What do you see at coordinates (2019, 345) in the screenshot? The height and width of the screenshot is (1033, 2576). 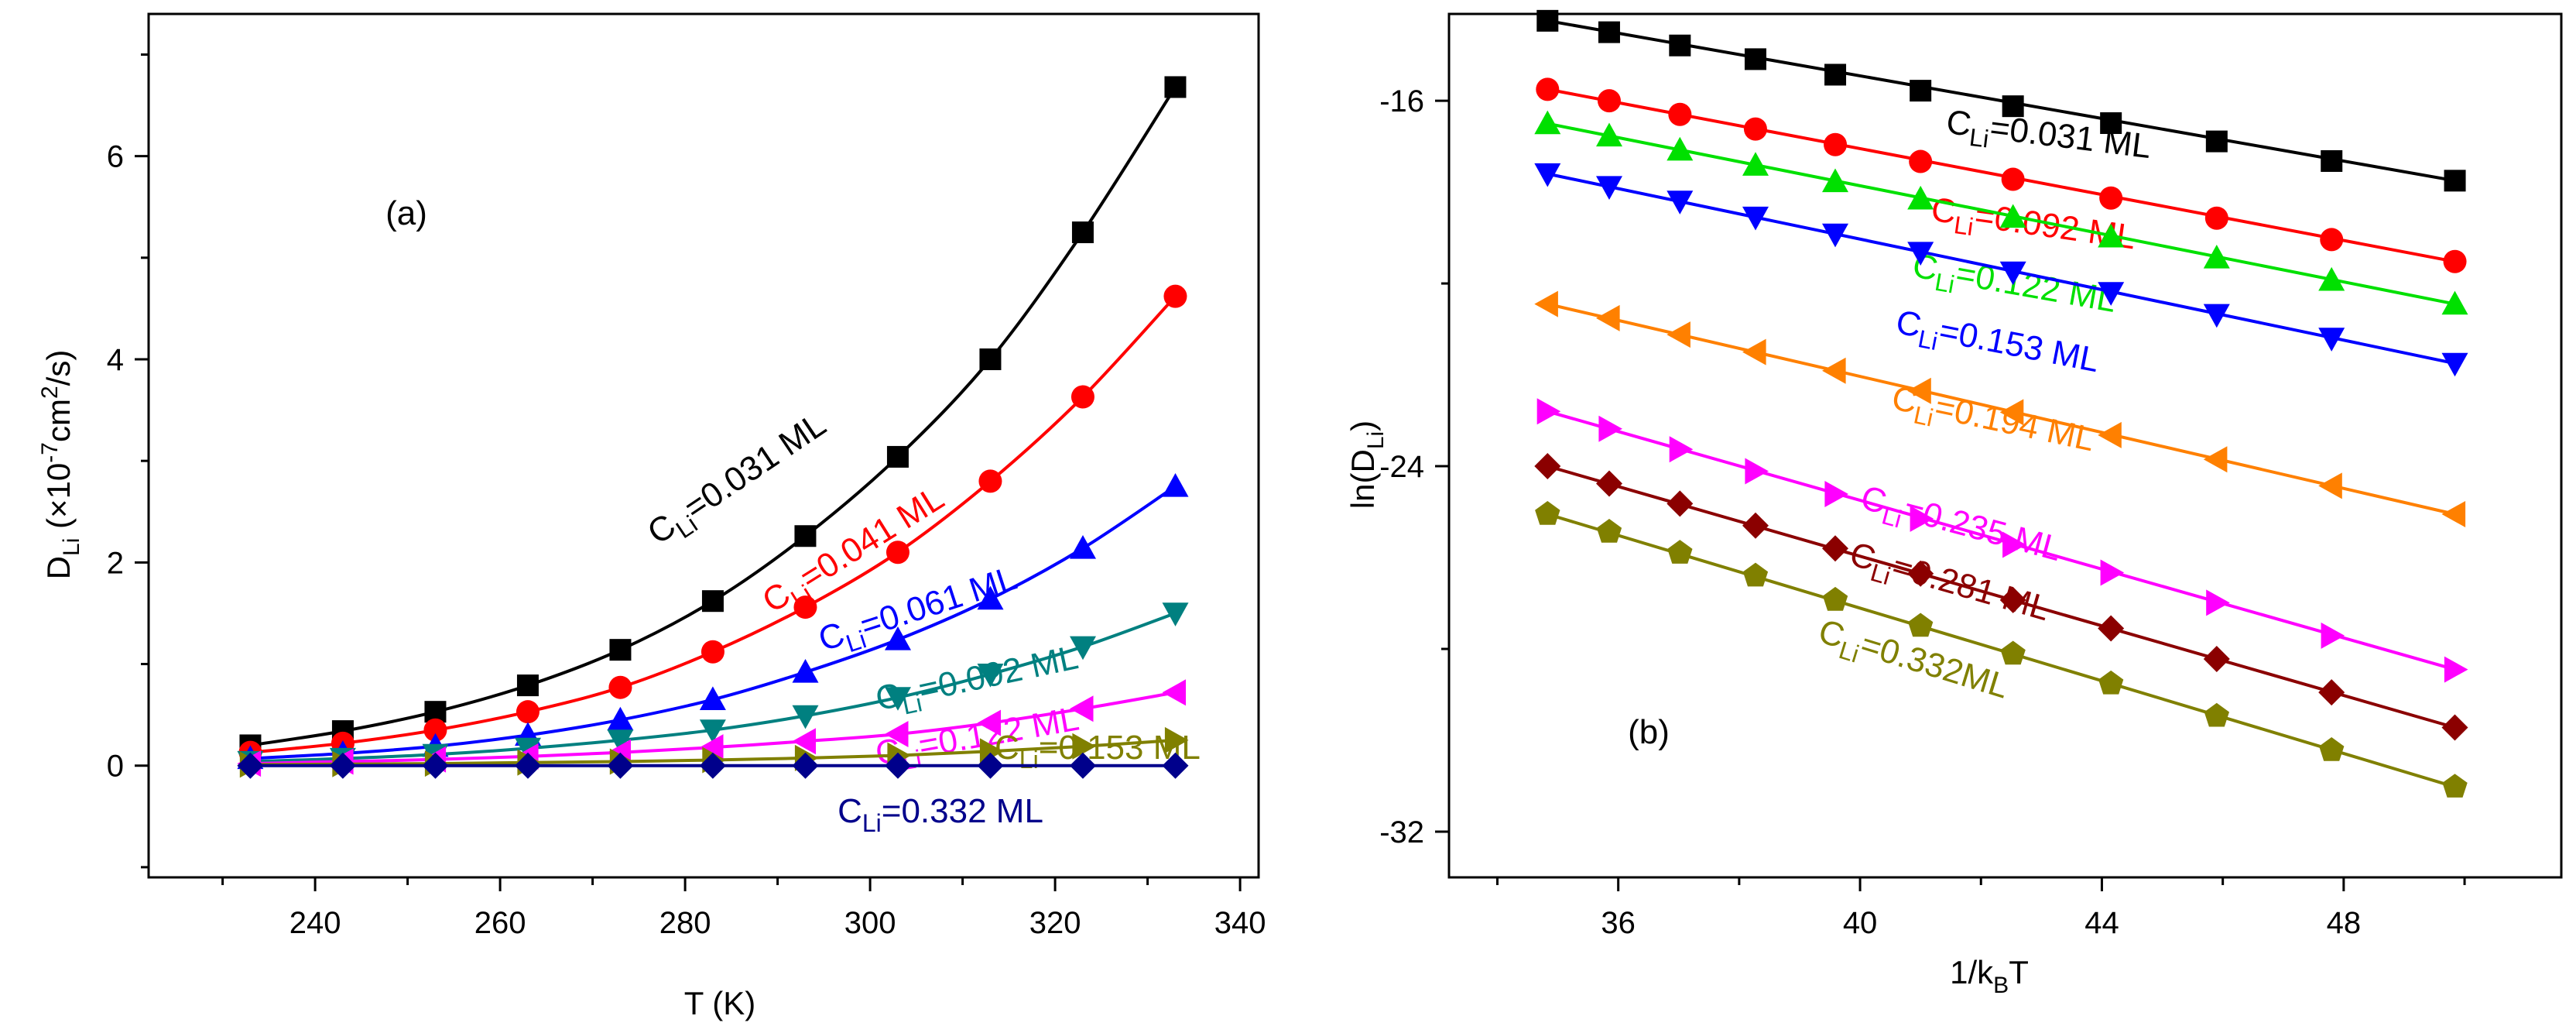 I see `series-label-part: =0.153 ML` at bounding box center [2019, 345].